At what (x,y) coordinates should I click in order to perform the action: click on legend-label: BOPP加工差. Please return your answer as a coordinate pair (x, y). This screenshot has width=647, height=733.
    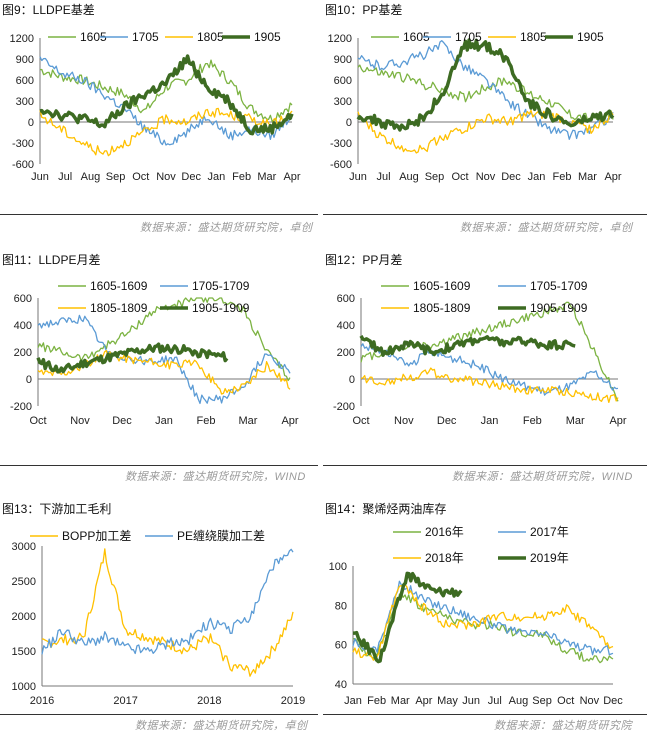
    Looking at the image, I should click on (96, 536).